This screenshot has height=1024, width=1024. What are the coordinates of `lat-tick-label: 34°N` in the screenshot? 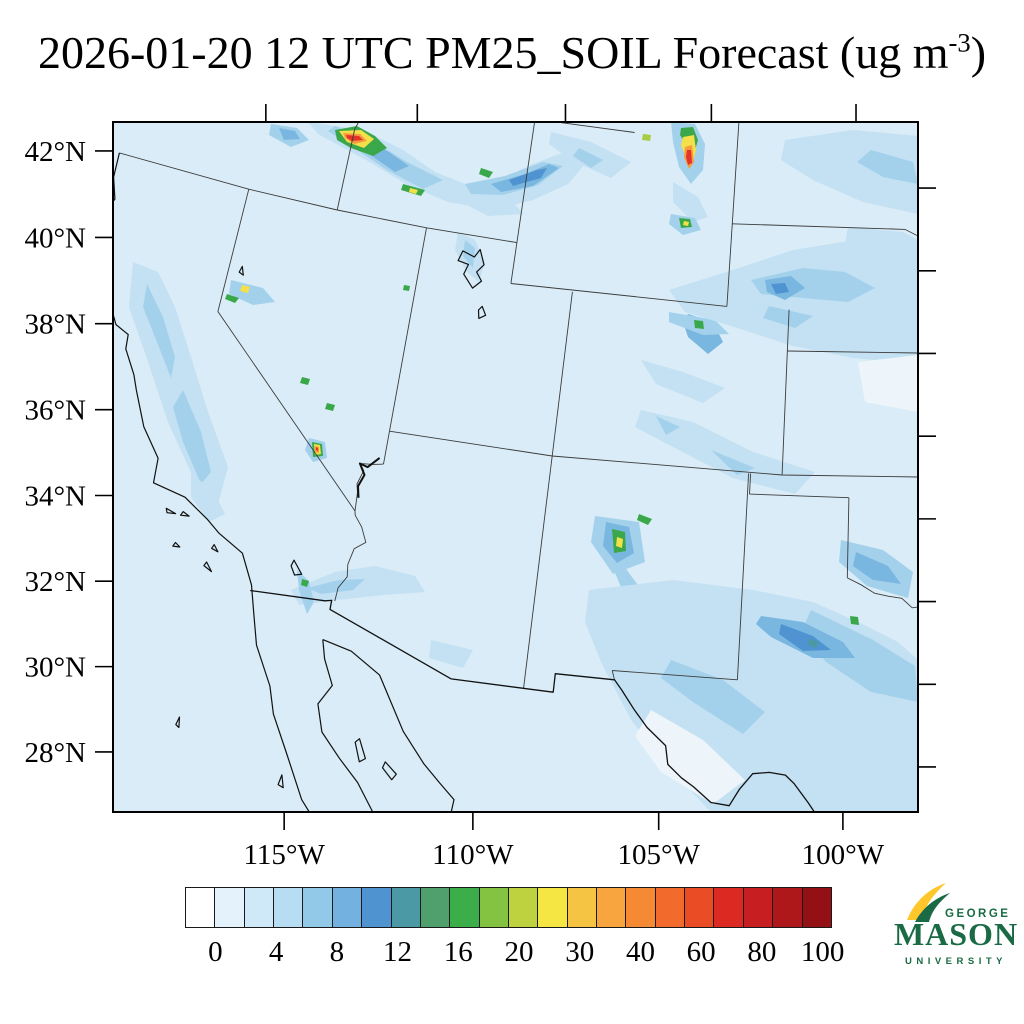 It's located at (55, 497).